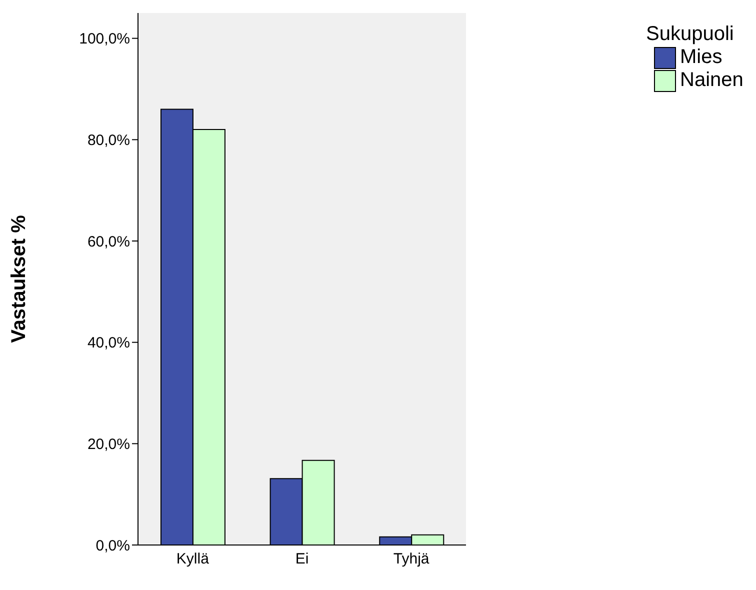 This screenshot has height=590, width=756. What do you see at coordinates (19, 278) in the screenshot?
I see `y-axis-title: Vastaukset %` at bounding box center [19, 278].